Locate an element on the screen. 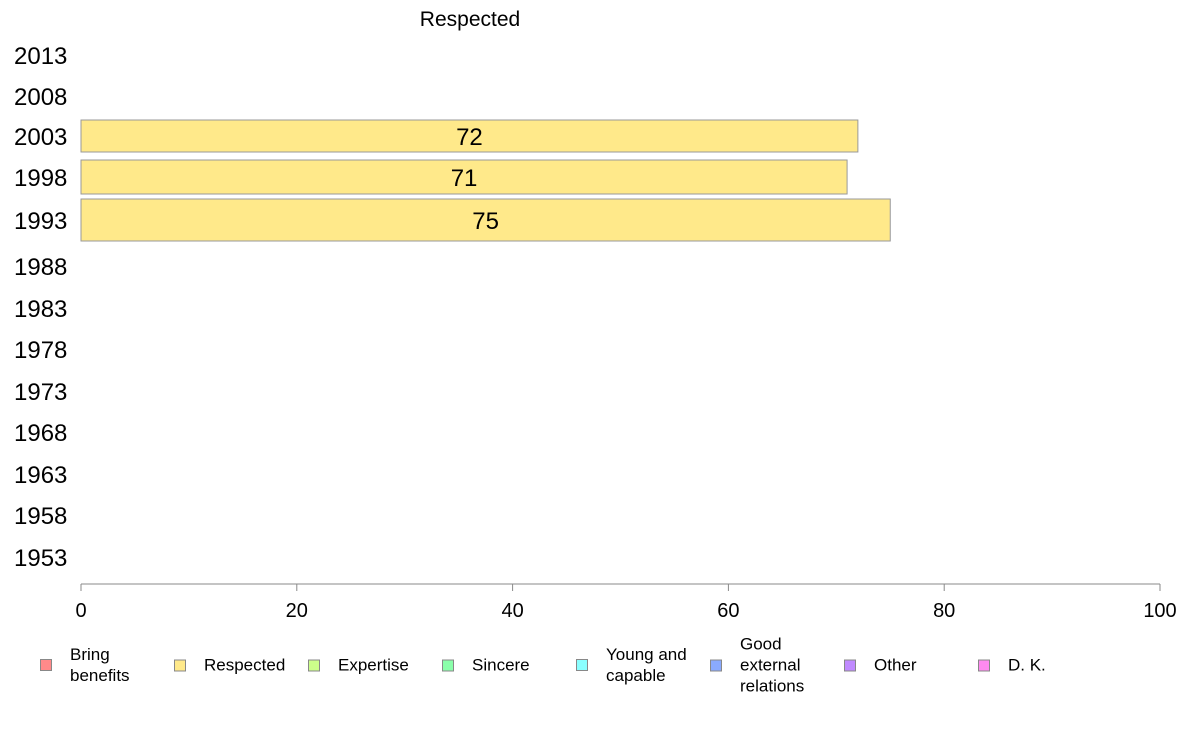  legend-label: Respected is located at coordinates (245, 665).